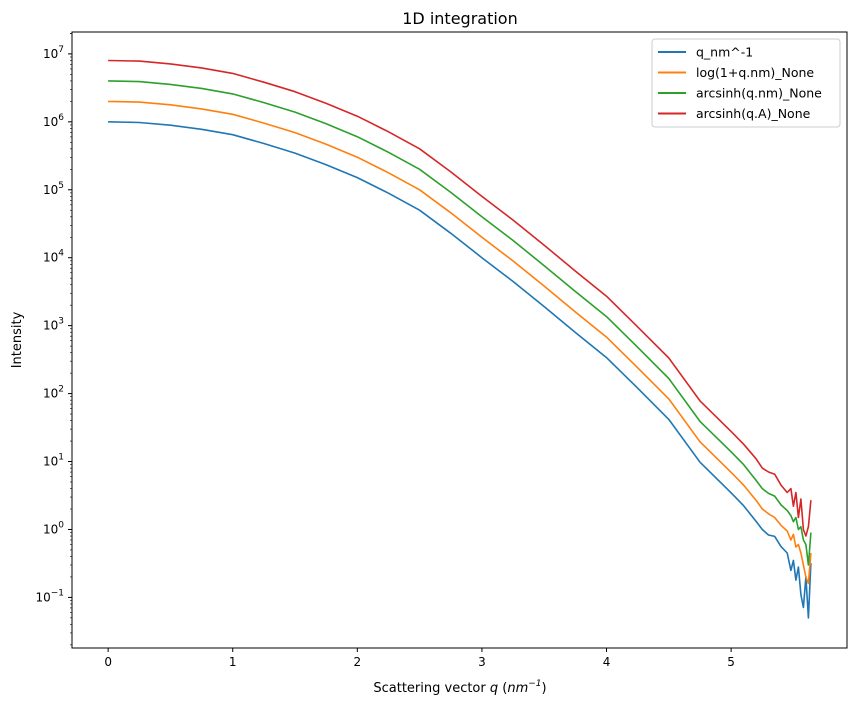 This screenshot has width=857, height=709. I want to click on y-tick-label: 10⁻¹, so click(49, 596).